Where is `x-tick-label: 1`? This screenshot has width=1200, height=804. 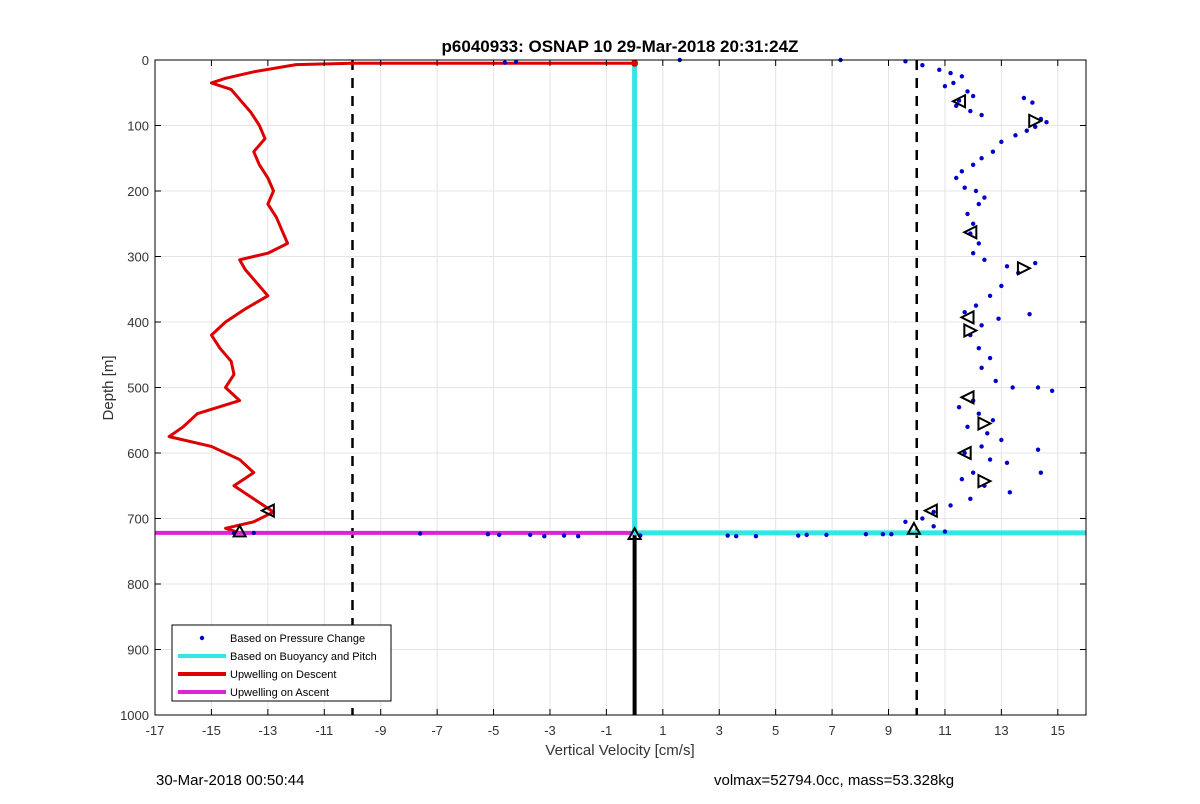 x-tick-label: 1 is located at coordinates (662, 730).